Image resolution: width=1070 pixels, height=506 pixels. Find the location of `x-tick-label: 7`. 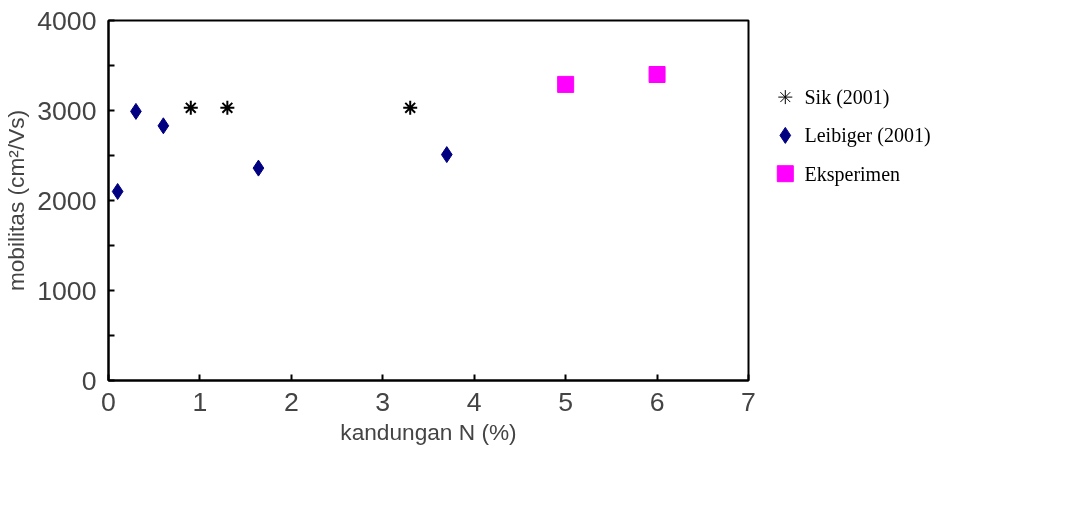

x-tick-label: 7 is located at coordinates (748, 401).